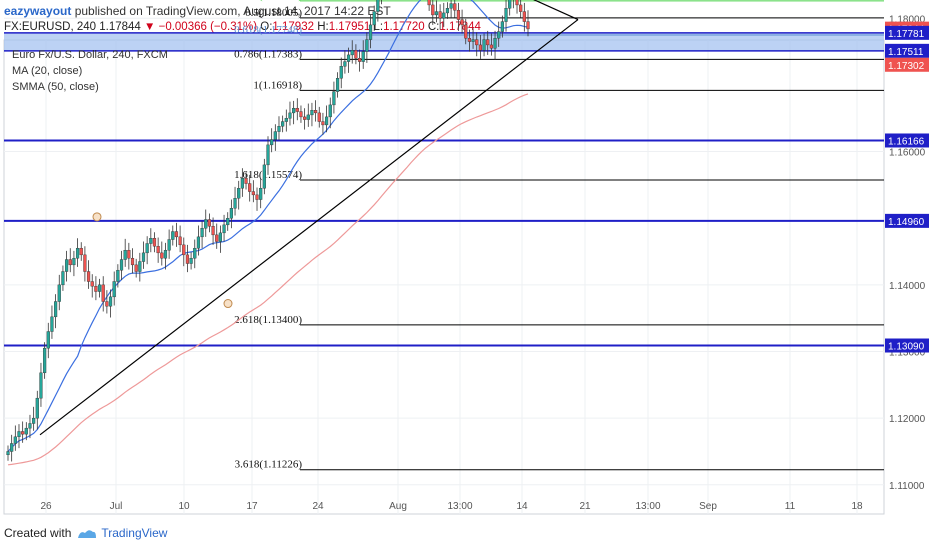 The width and height of the screenshot is (932, 550). Describe the element at coordinates (134, 533) in the screenshot. I see `tradingview-brand-label: TradingView` at that location.